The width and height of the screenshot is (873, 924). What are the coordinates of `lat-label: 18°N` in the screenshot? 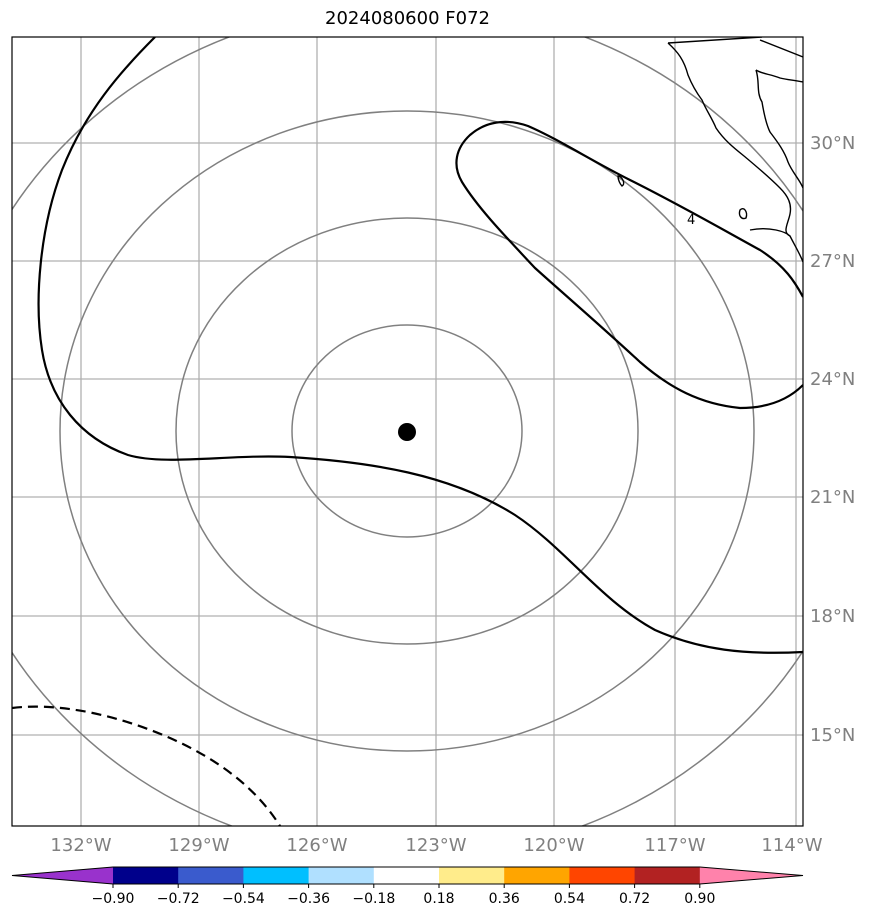 It's located at (832, 616).